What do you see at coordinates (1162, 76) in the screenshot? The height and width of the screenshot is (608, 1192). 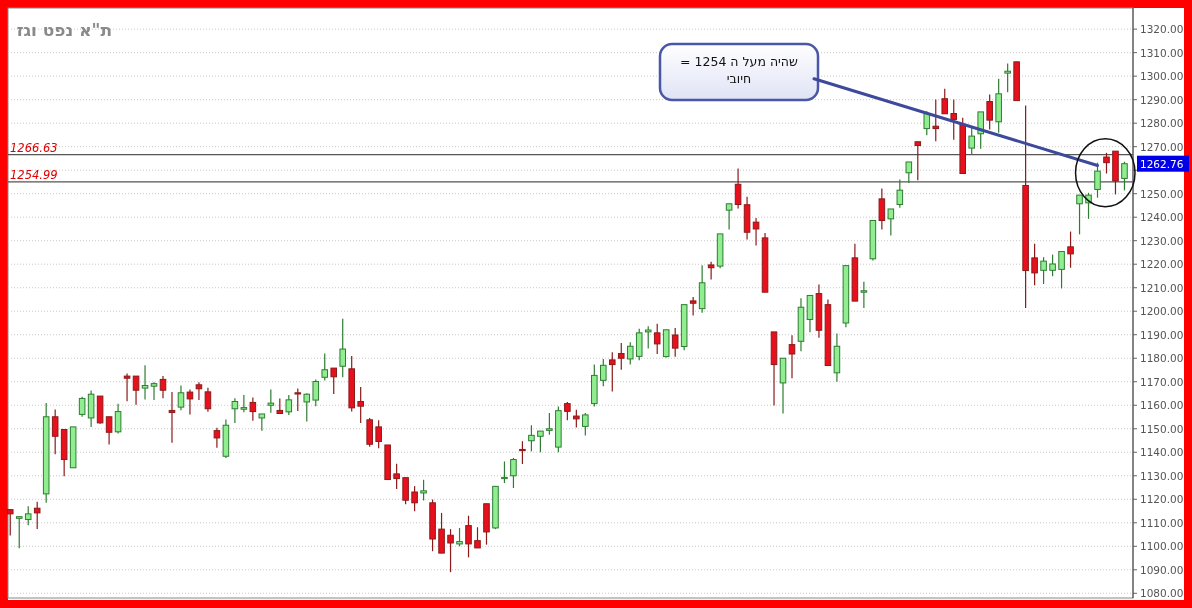 I see `y-tick-label: 1300.00` at bounding box center [1162, 76].